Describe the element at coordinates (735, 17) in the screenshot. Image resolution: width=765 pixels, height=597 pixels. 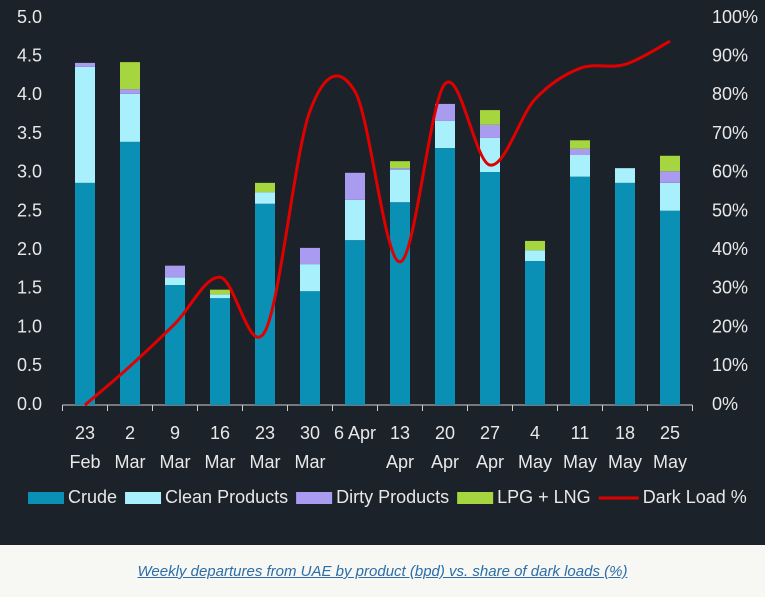
I see `y2-tick-label: 100%` at that location.